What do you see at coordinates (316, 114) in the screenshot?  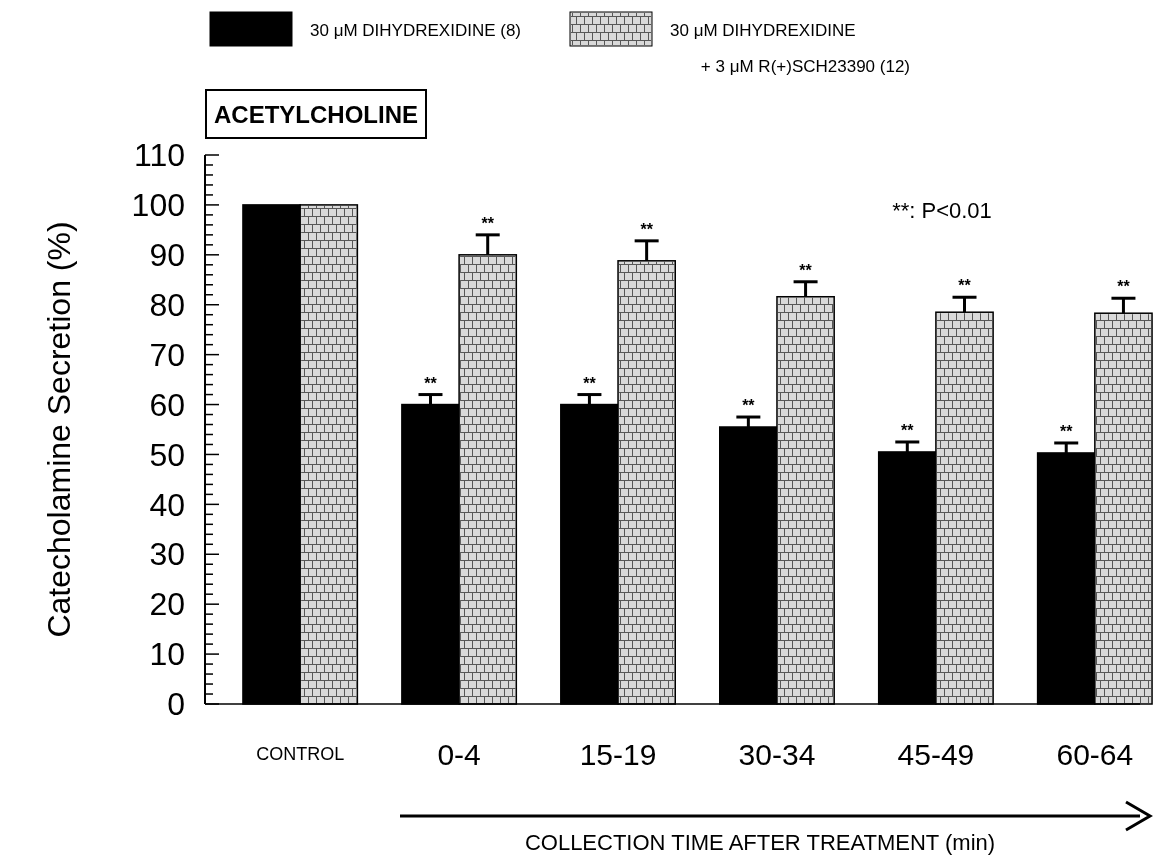 I see `chart-title: ACETYLCHOLINE` at bounding box center [316, 114].